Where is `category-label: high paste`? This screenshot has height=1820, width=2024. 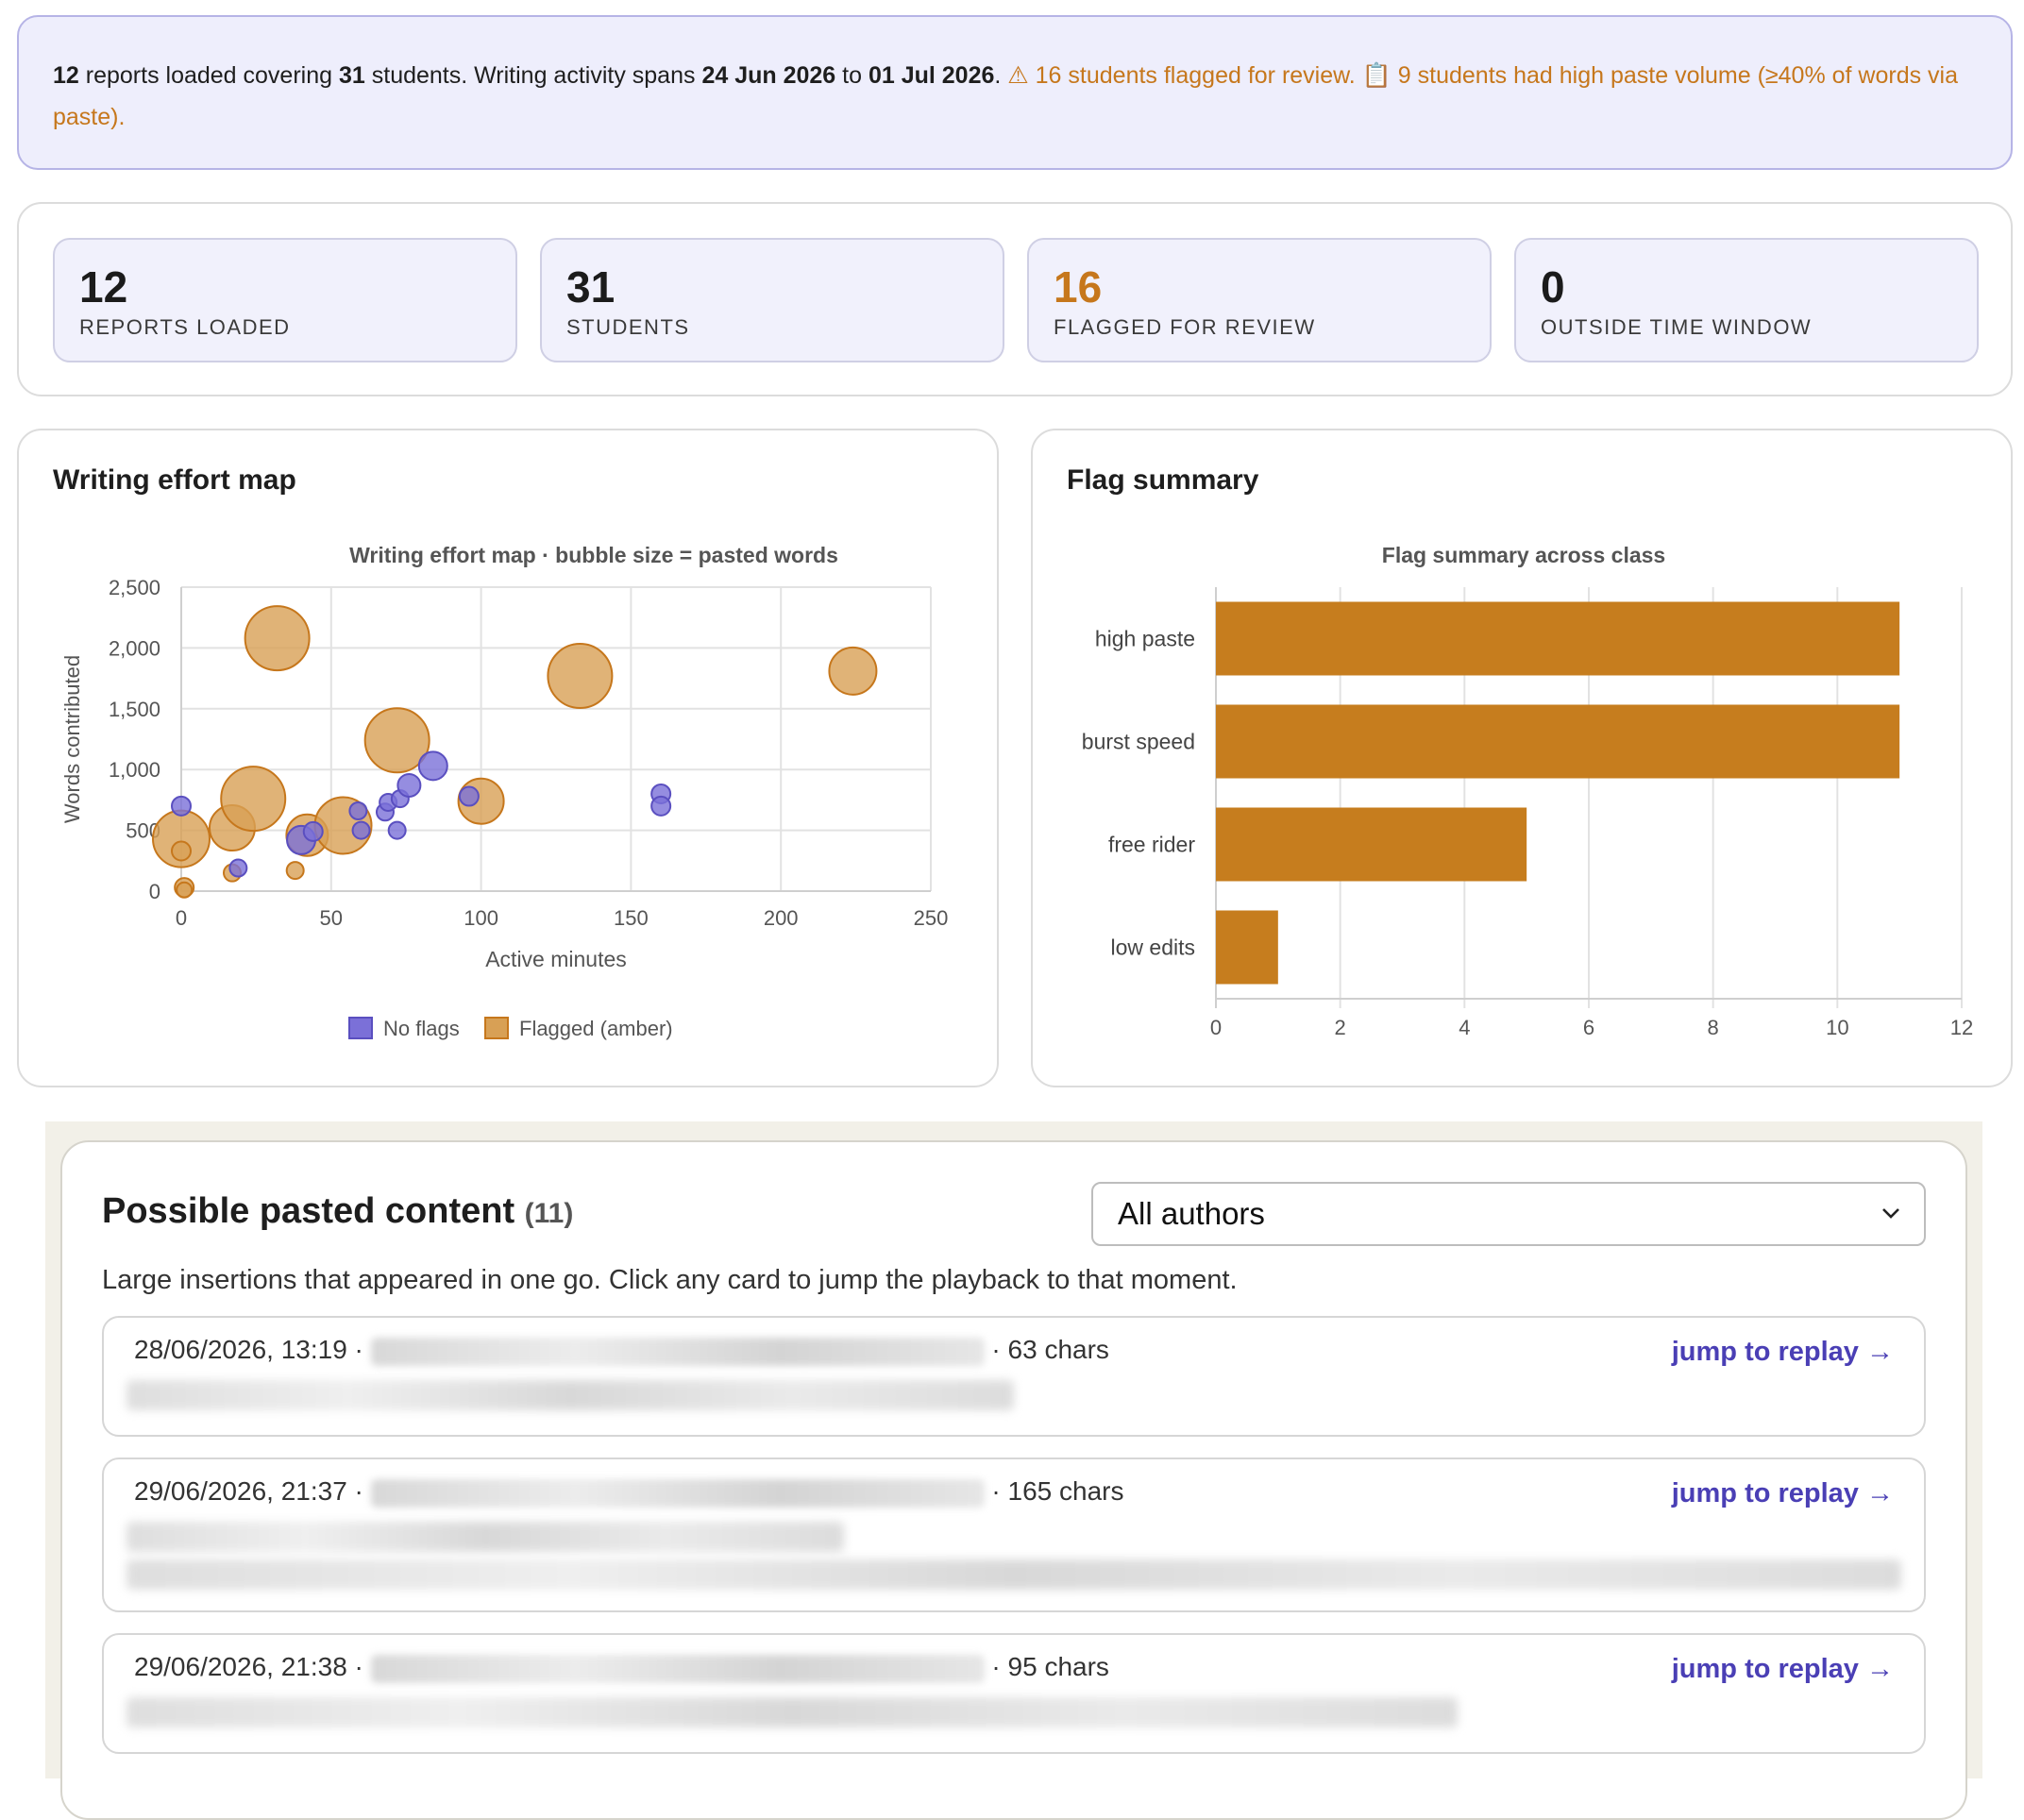
category-label: high paste is located at coordinates (1145, 639).